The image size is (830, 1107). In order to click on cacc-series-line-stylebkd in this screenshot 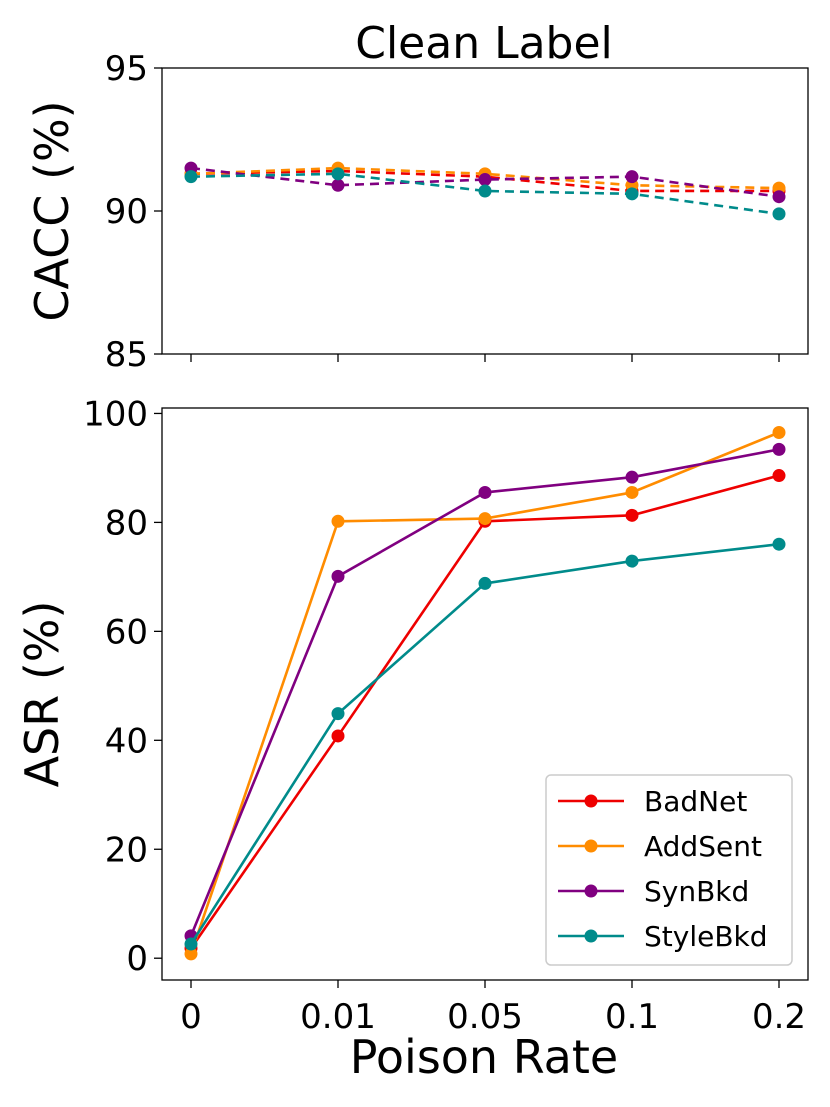, I will do `click(485, 194)`.